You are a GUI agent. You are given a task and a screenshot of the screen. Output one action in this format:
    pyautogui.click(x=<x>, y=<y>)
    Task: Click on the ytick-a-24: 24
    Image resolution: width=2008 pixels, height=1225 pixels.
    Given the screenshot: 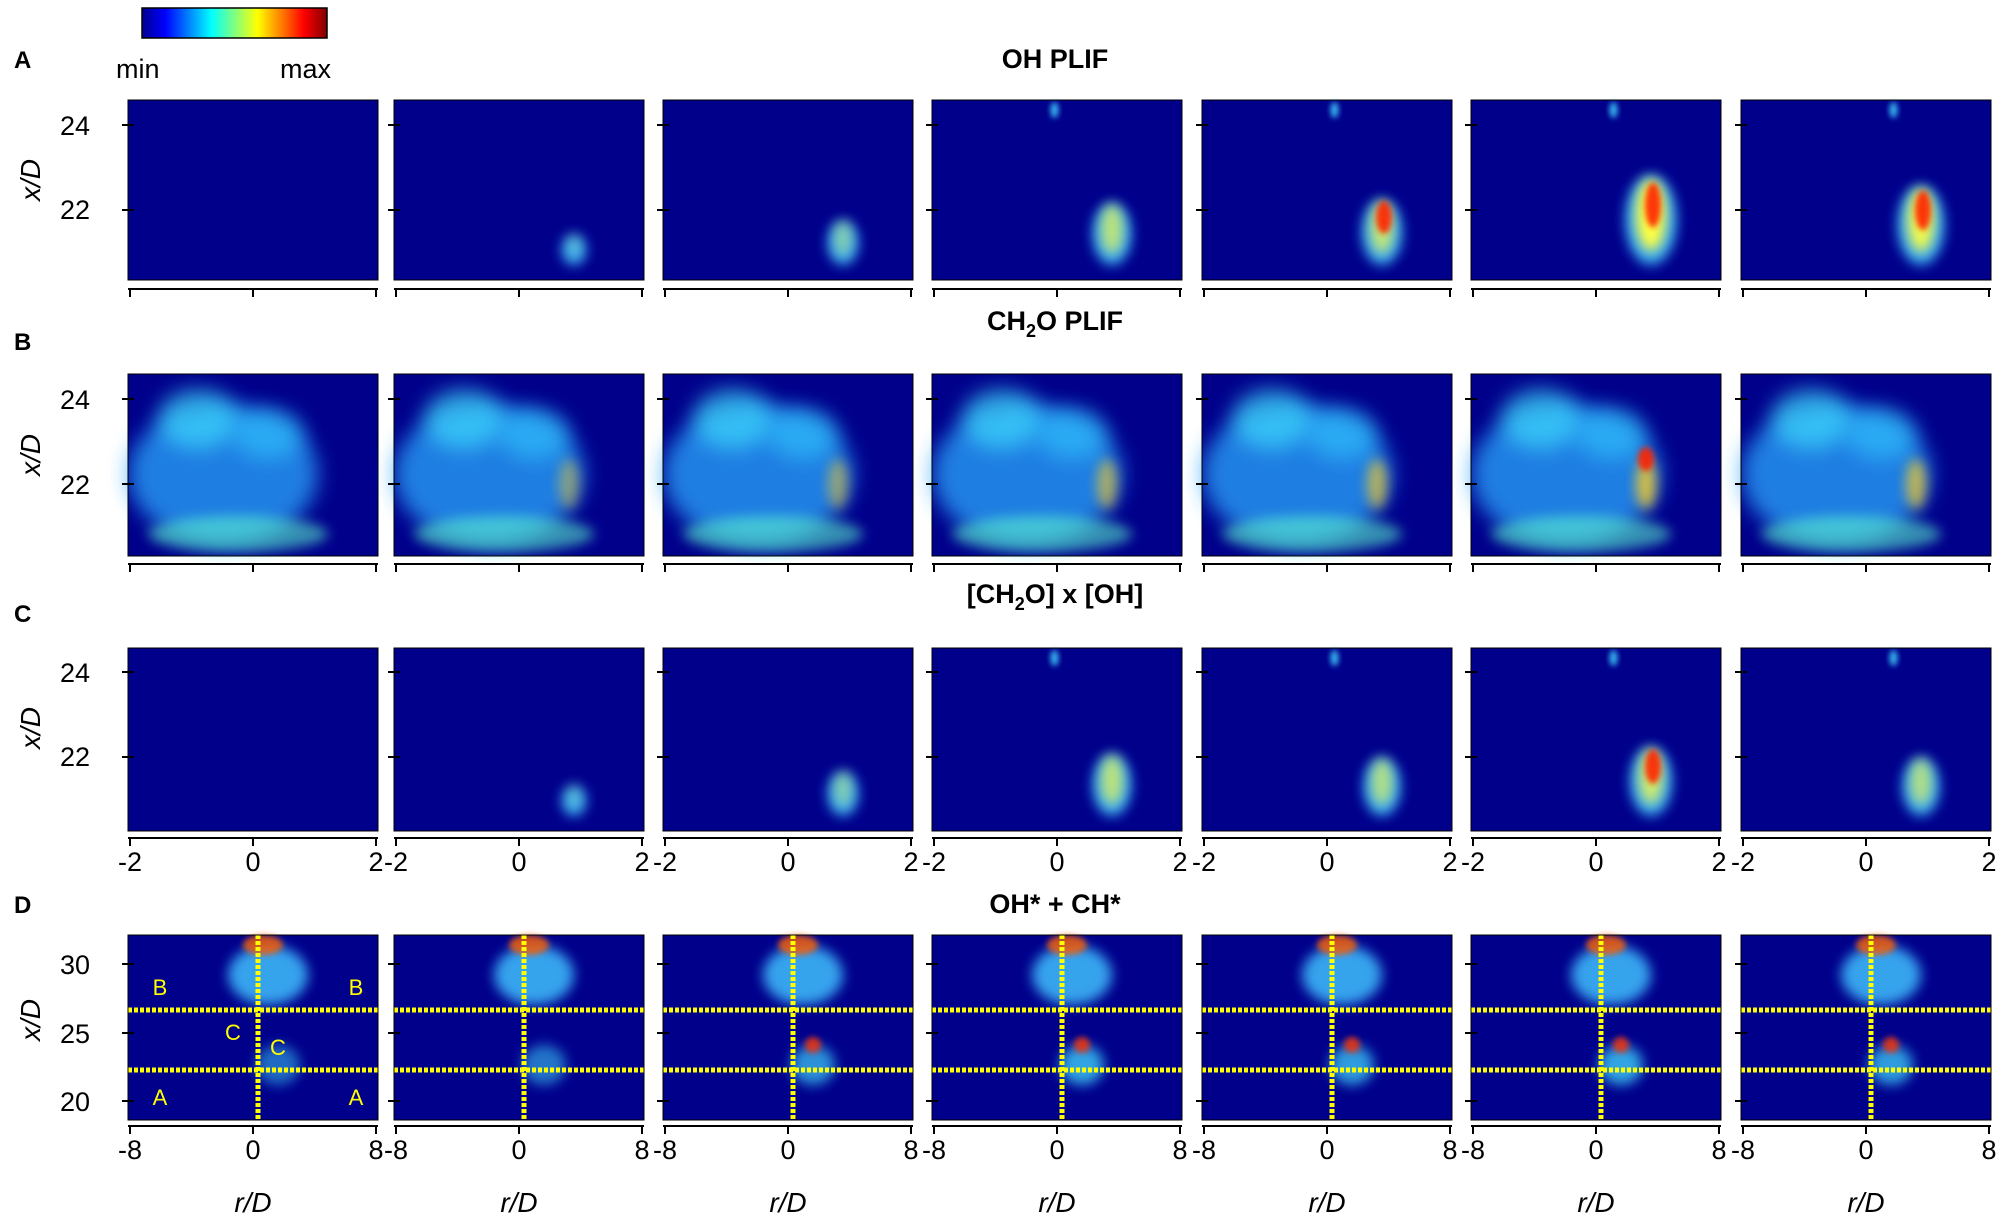 What is the action you would take?
    pyautogui.click(x=75, y=126)
    